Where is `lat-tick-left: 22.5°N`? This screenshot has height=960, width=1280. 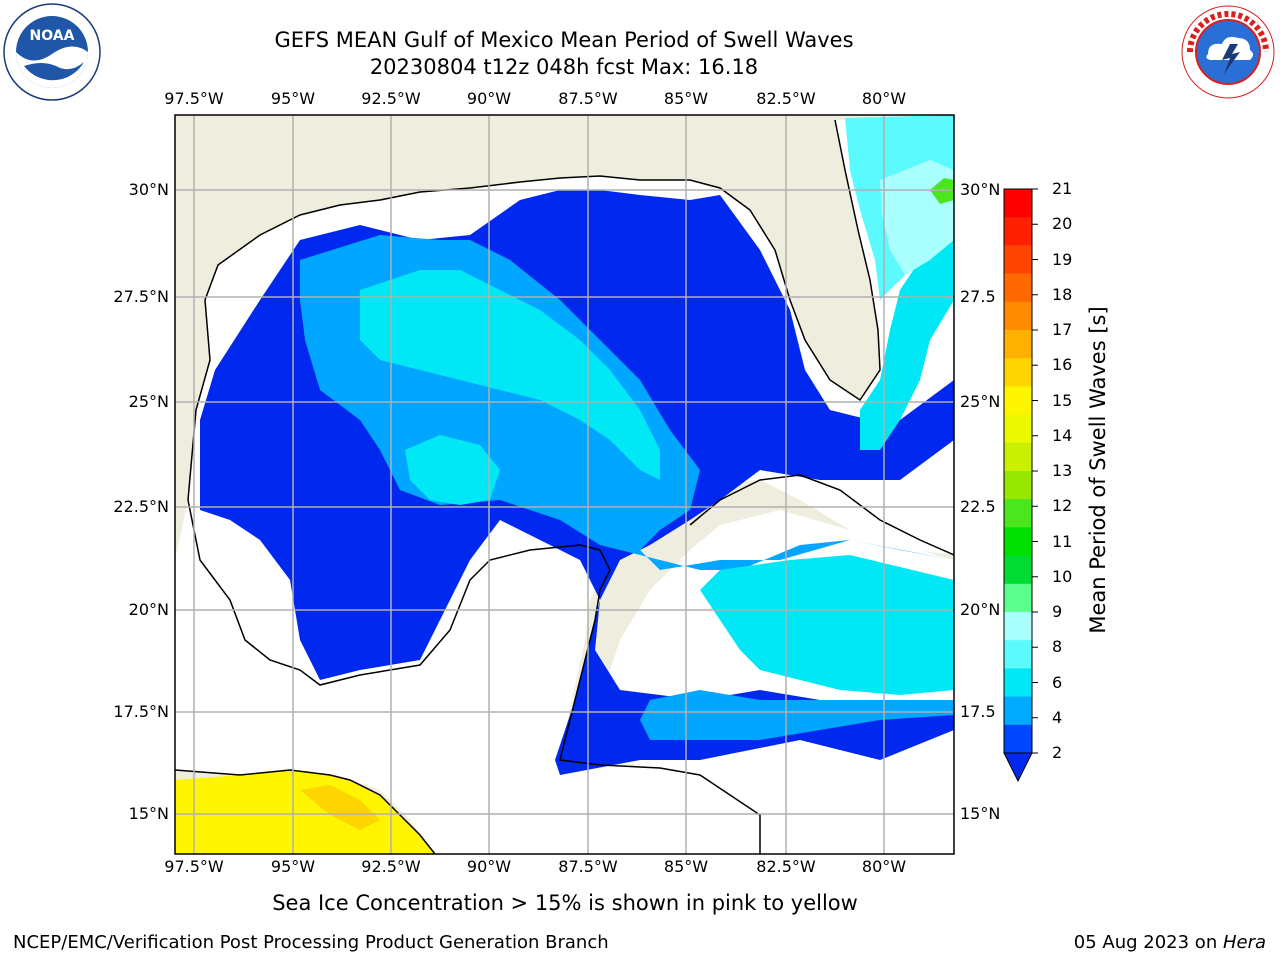 lat-tick-left: 22.5°N is located at coordinates (141, 506).